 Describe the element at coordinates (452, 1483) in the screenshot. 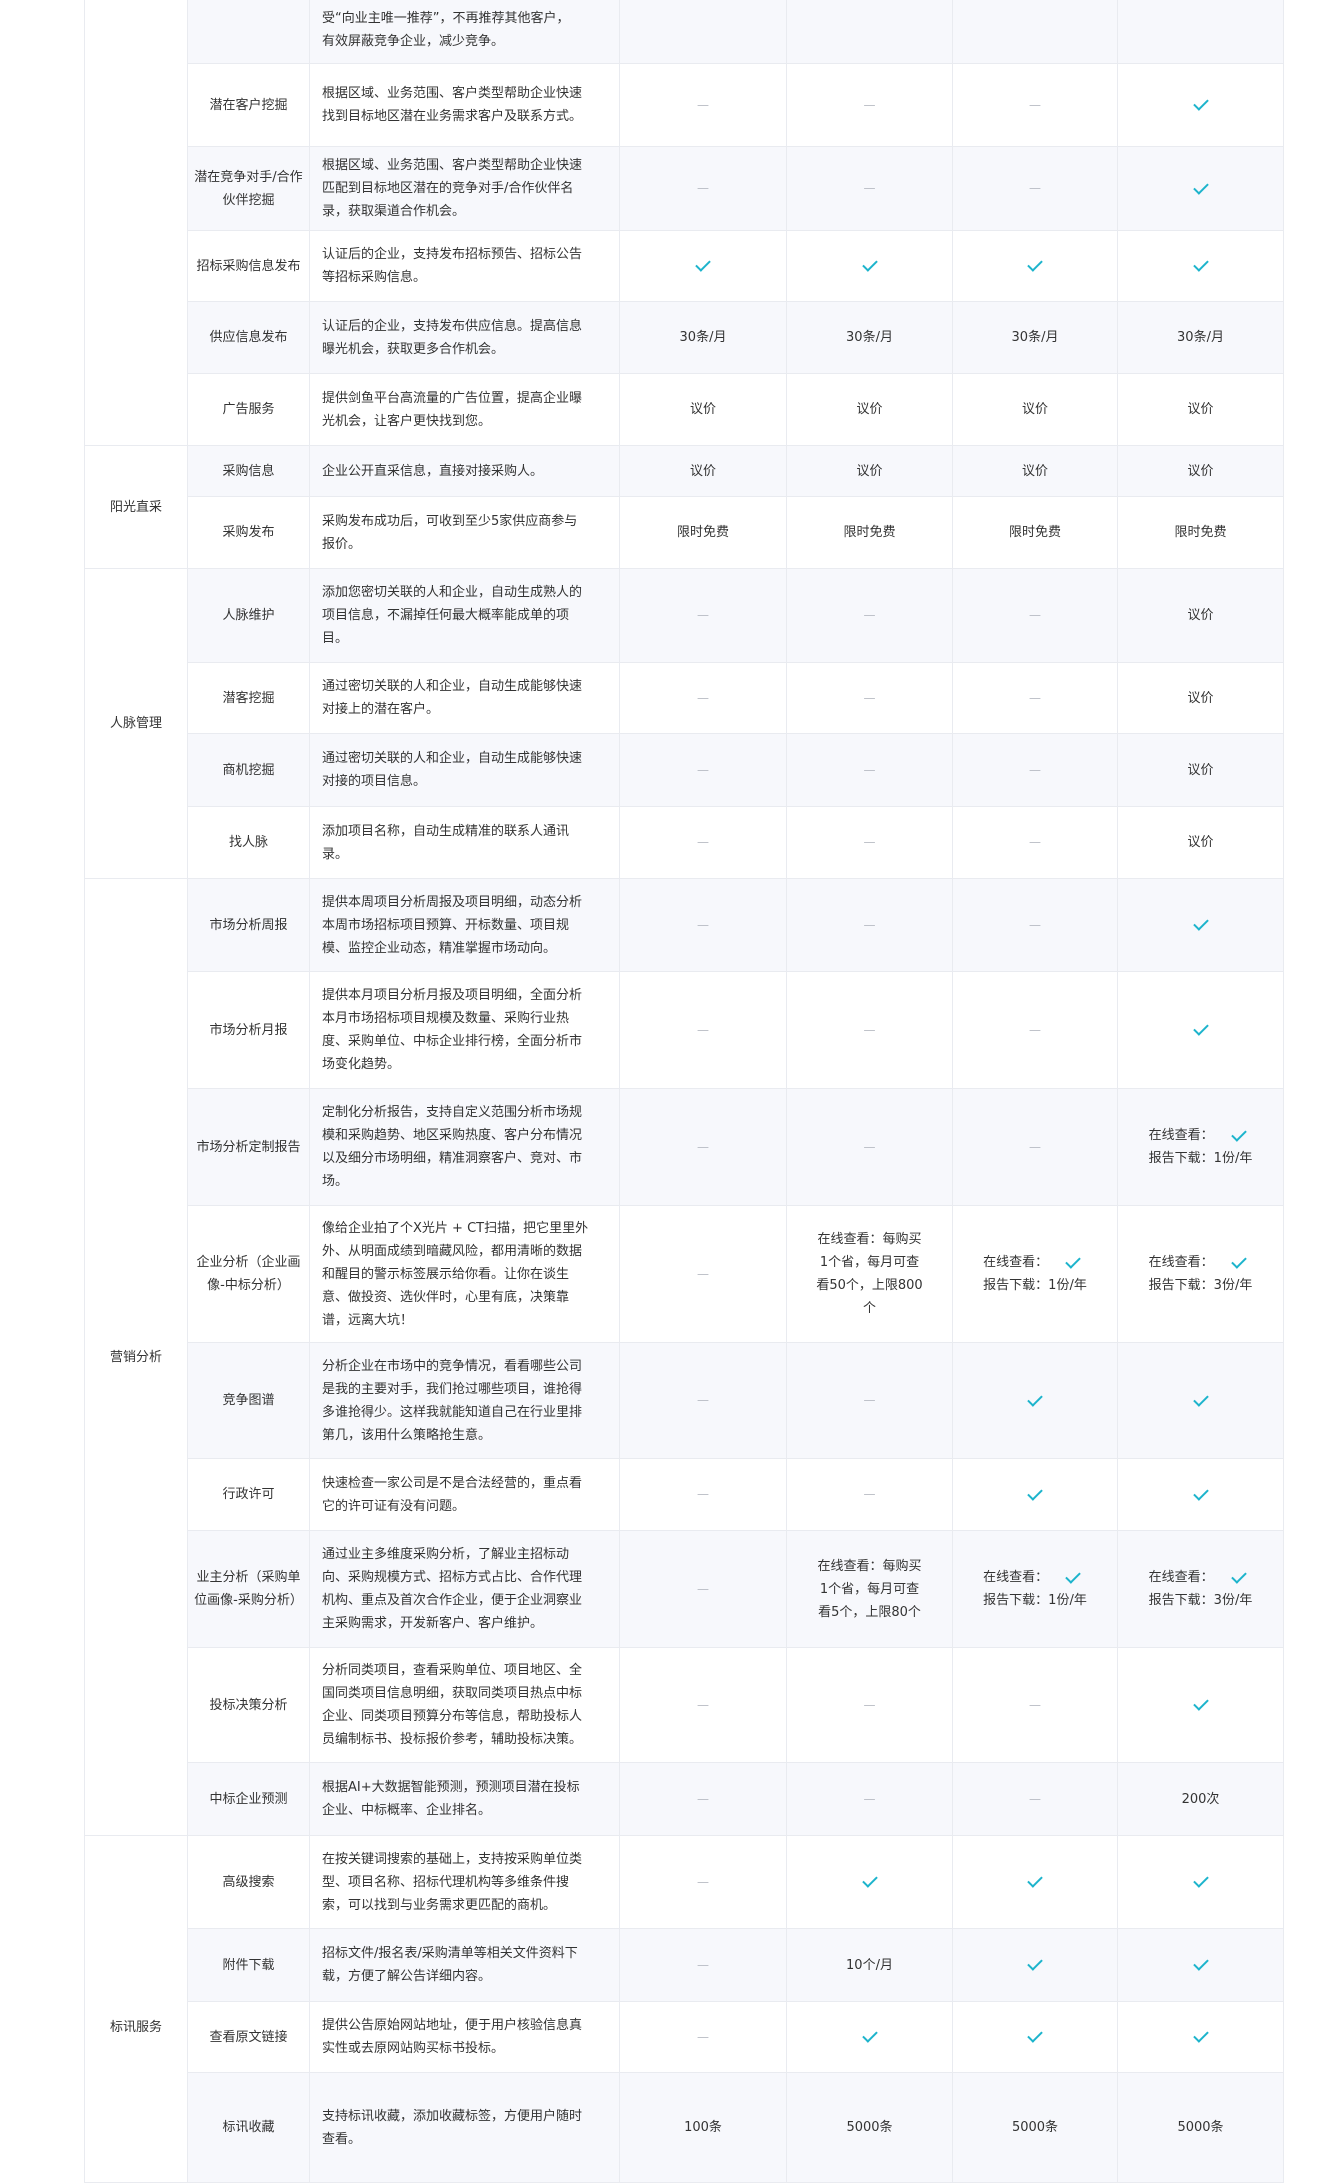

I see `description-line: 快速检查一家公司是不是合法经营的，重点看` at that location.